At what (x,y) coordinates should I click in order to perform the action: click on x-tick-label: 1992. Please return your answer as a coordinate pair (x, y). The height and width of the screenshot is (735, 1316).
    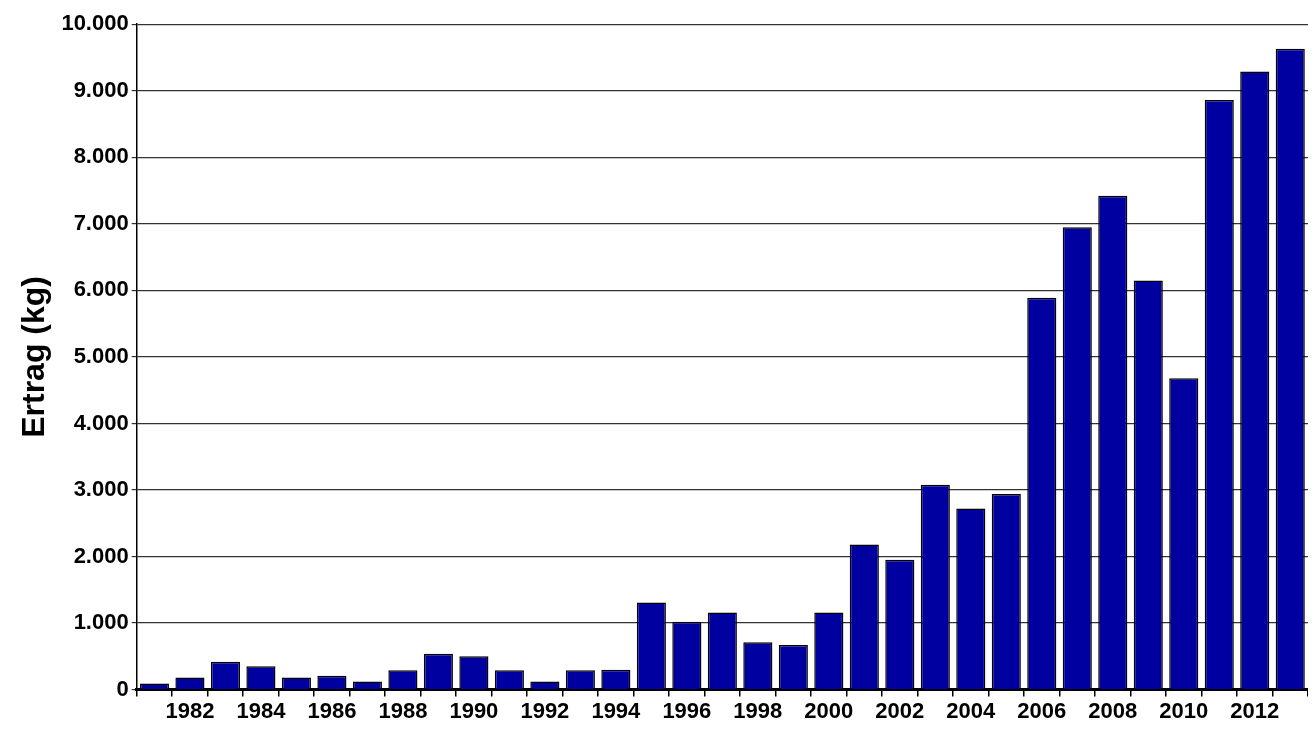
    Looking at the image, I should click on (545, 710).